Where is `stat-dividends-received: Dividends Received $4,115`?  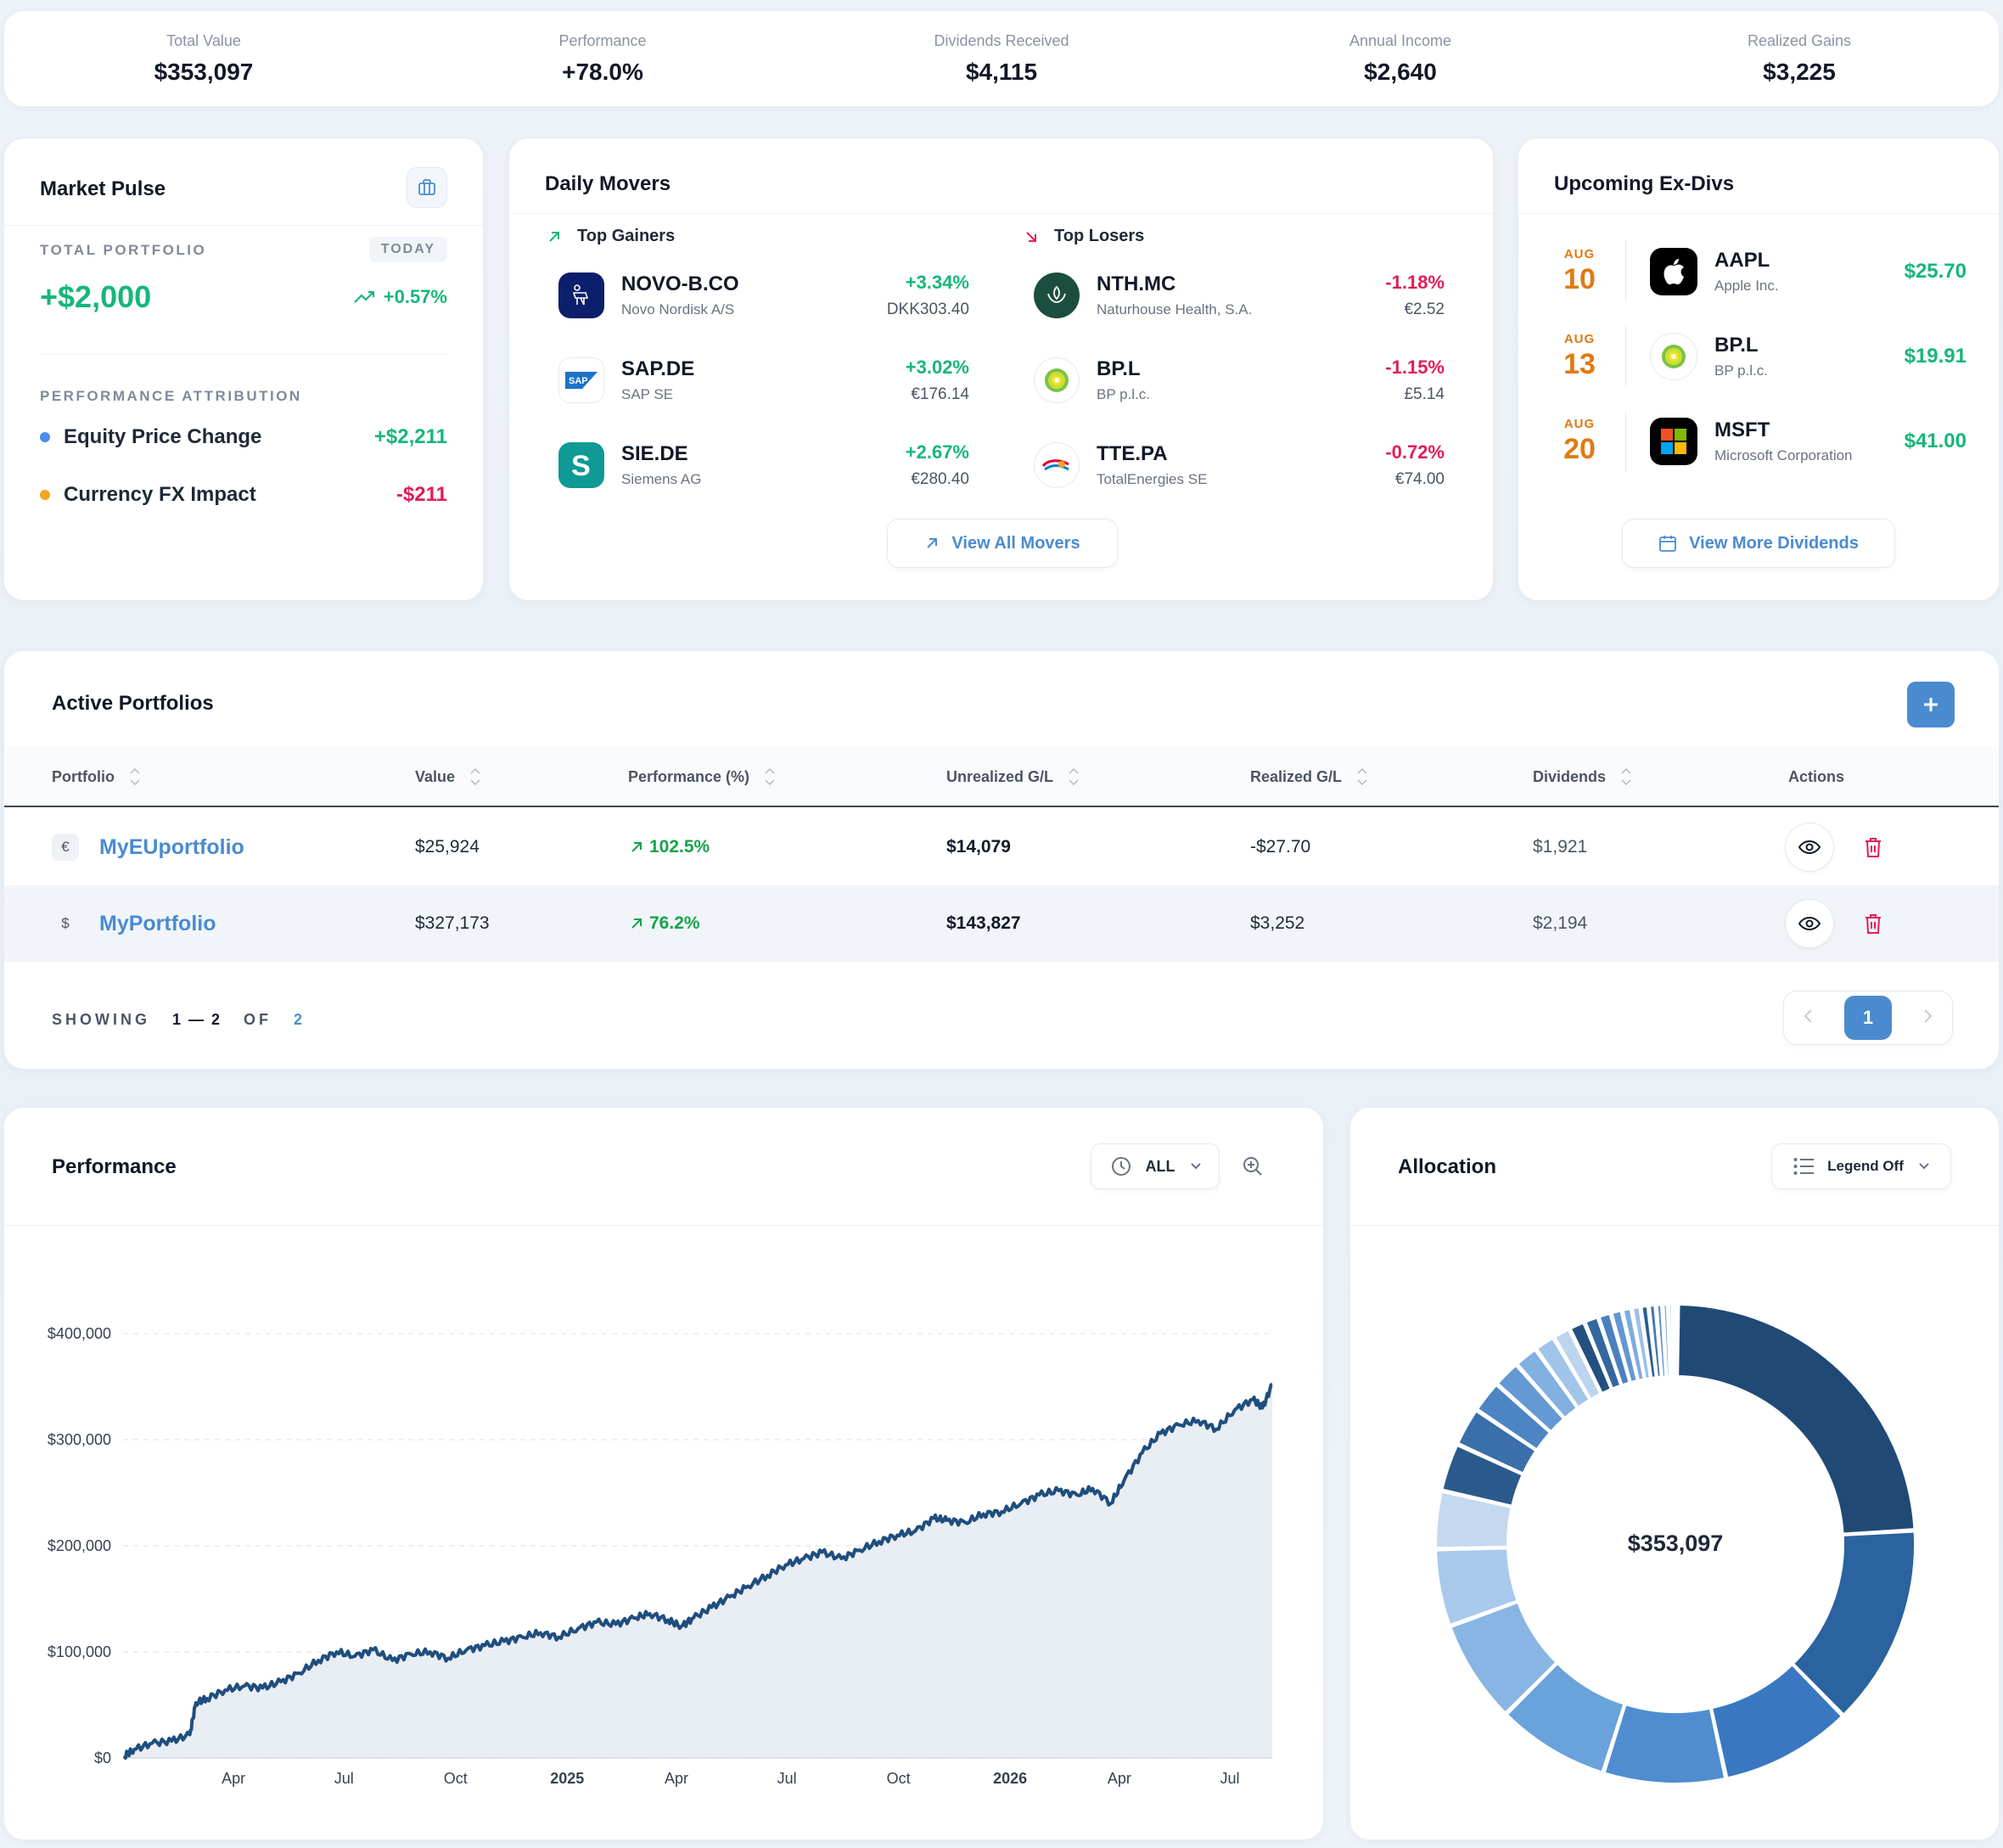
stat-dividends-received: Dividends Received $4,115 is located at coordinates (1001, 58).